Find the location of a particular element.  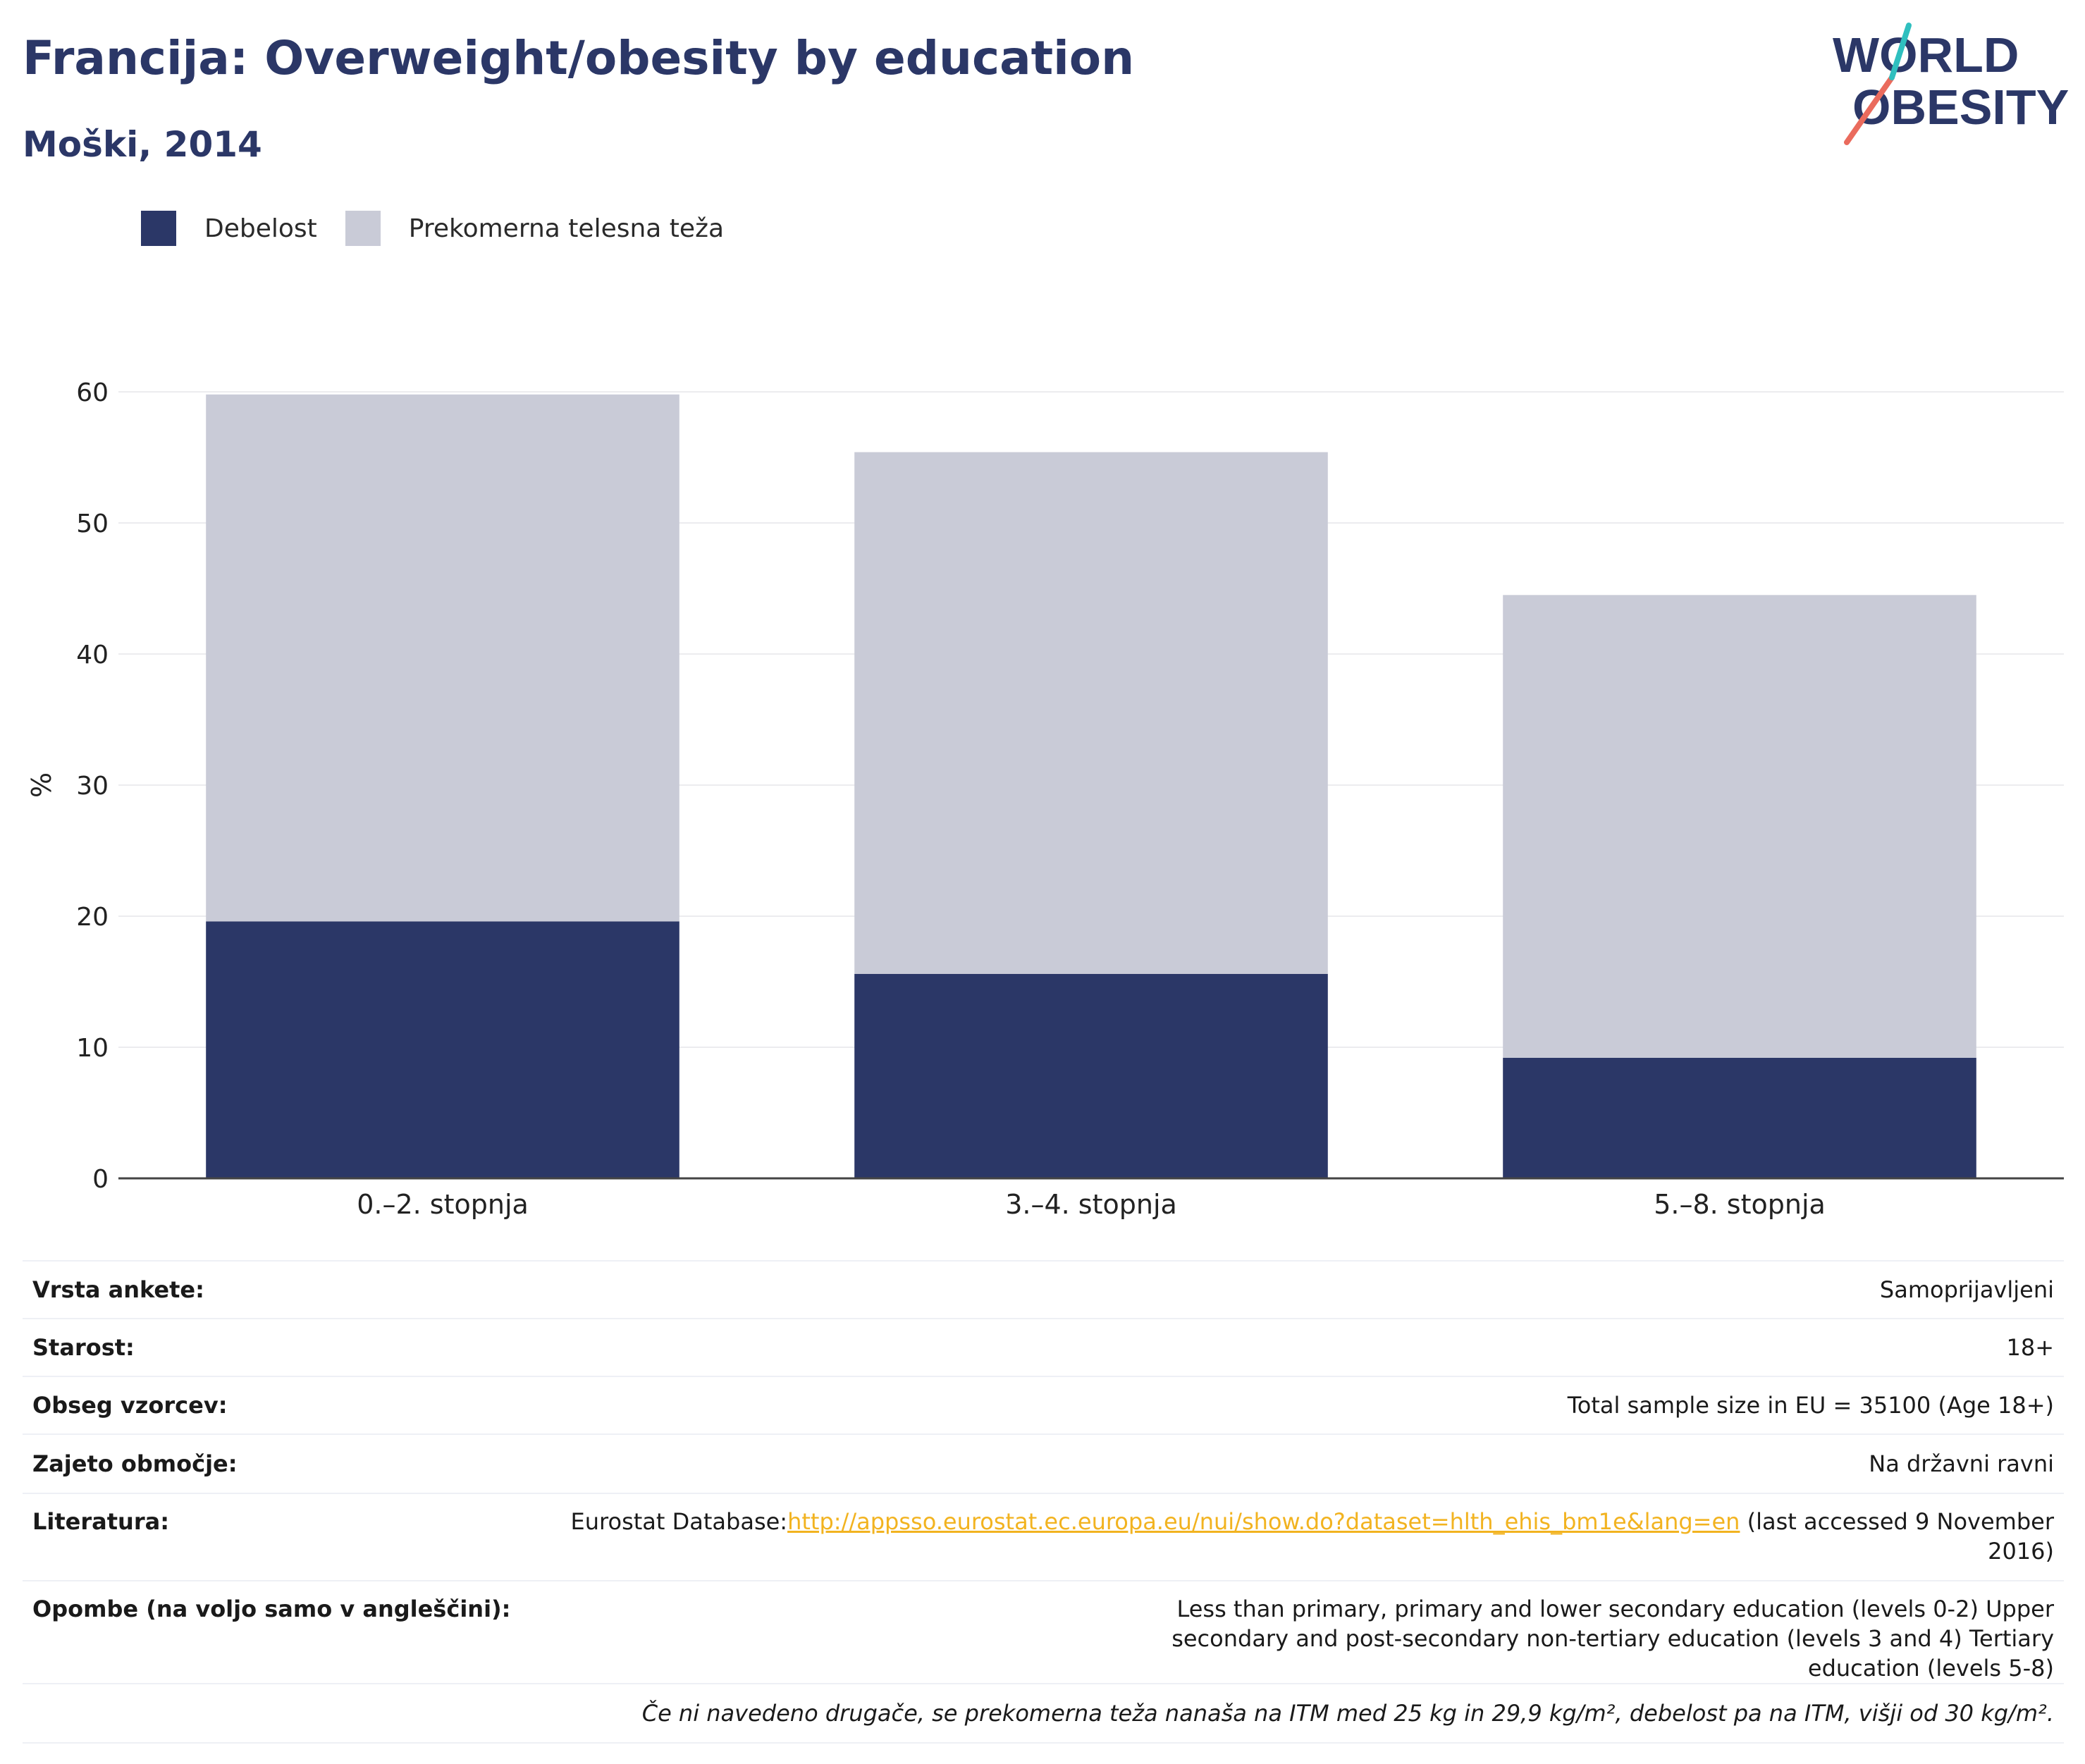

meta-row-area: Zajeto območje: Na državni ravni is located at coordinates (1043, 1463).